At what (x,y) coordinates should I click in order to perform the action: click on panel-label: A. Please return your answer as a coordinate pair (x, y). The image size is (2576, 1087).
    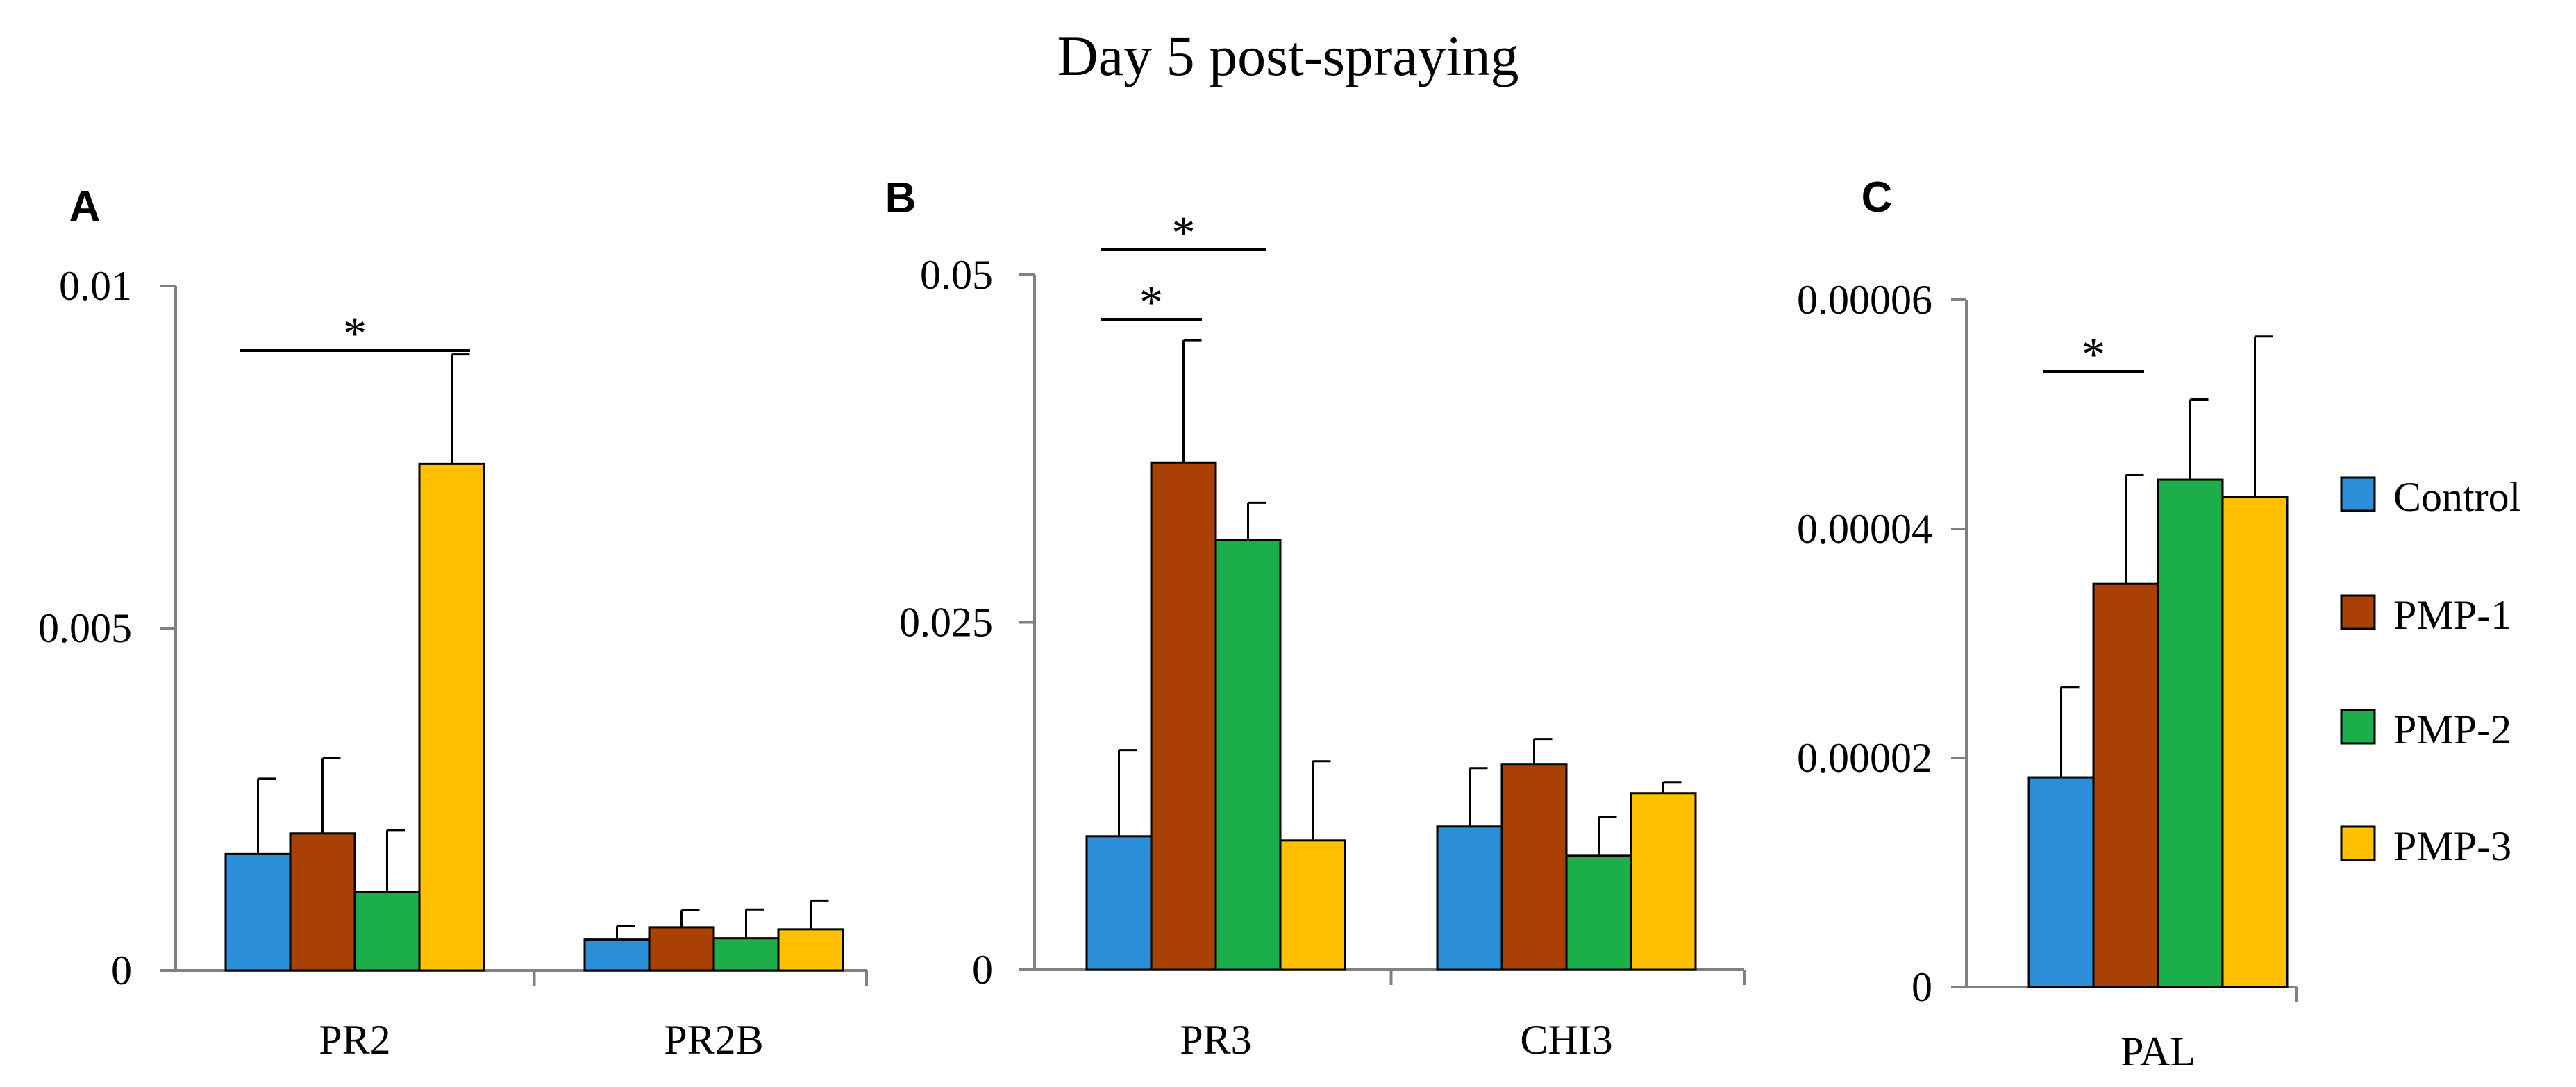
    Looking at the image, I should click on (85, 207).